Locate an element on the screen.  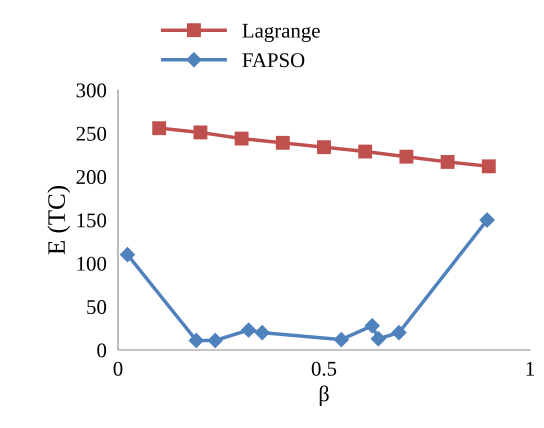
x-axis-title: β is located at coordinates (324, 396).